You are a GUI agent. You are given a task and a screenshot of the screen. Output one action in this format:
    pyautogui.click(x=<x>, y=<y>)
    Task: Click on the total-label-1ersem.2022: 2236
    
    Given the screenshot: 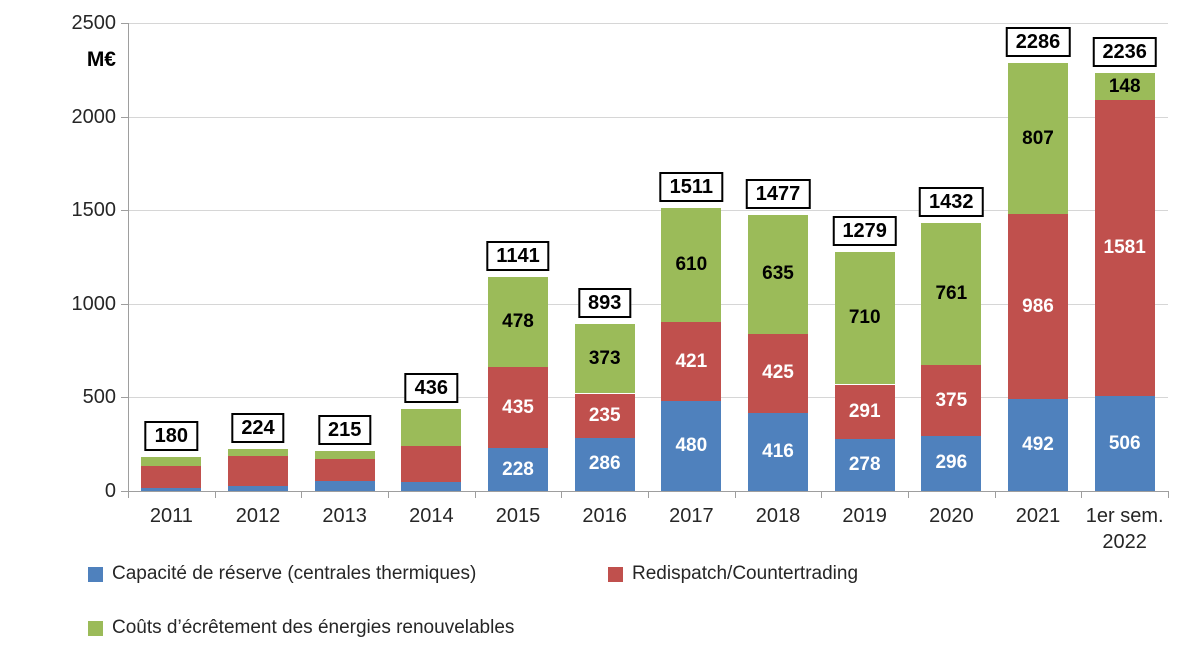 What is the action you would take?
    pyautogui.click(x=1124, y=51)
    